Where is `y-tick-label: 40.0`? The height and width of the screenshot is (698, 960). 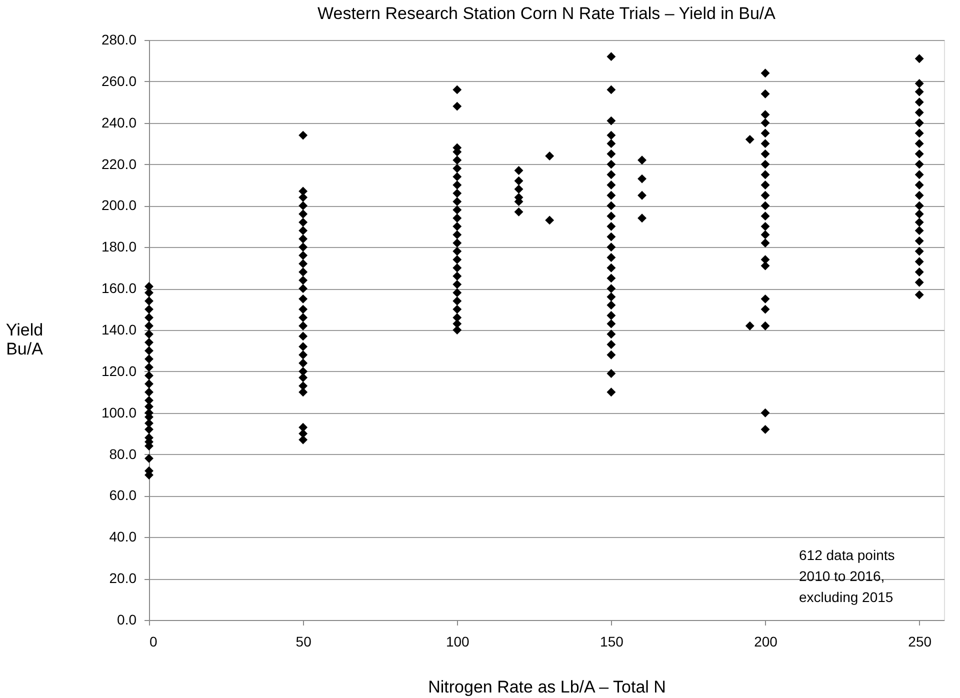
y-tick-label: 40.0 is located at coordinates (123, 536).